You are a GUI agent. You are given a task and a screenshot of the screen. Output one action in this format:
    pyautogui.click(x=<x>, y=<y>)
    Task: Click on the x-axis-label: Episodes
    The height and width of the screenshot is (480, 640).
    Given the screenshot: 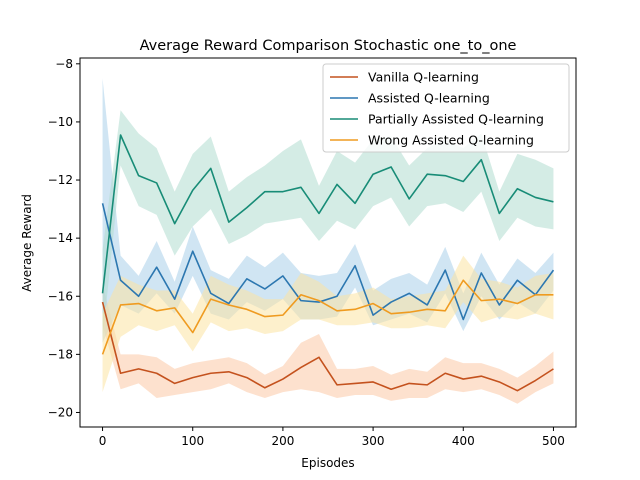 What is the action you would take?
    pyautogui.click(x=327, y=463)
    